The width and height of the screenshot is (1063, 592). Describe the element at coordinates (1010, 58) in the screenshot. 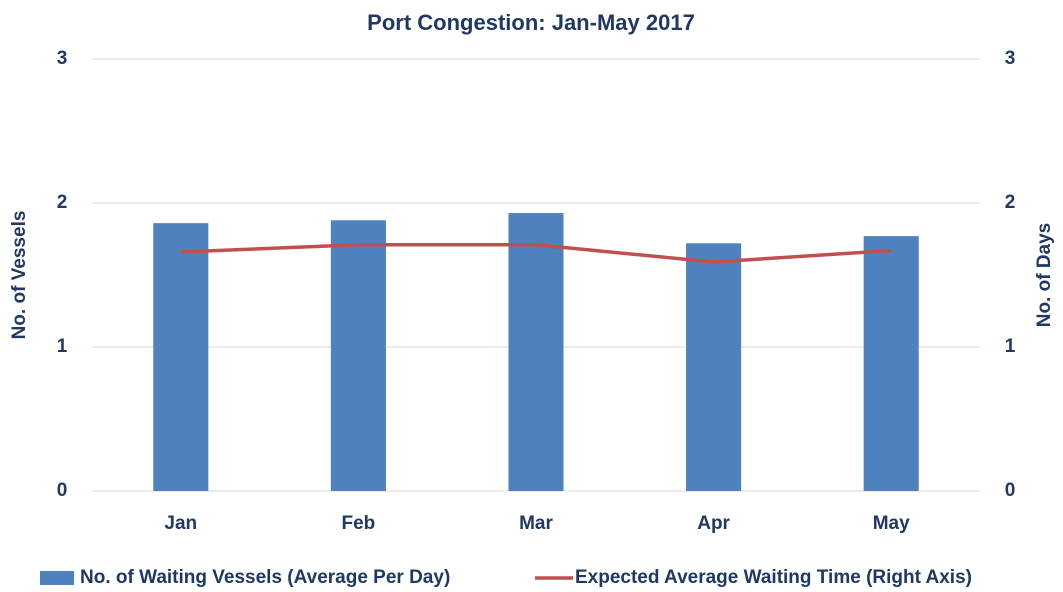

I see `y2-tick-label: 3` at that location.